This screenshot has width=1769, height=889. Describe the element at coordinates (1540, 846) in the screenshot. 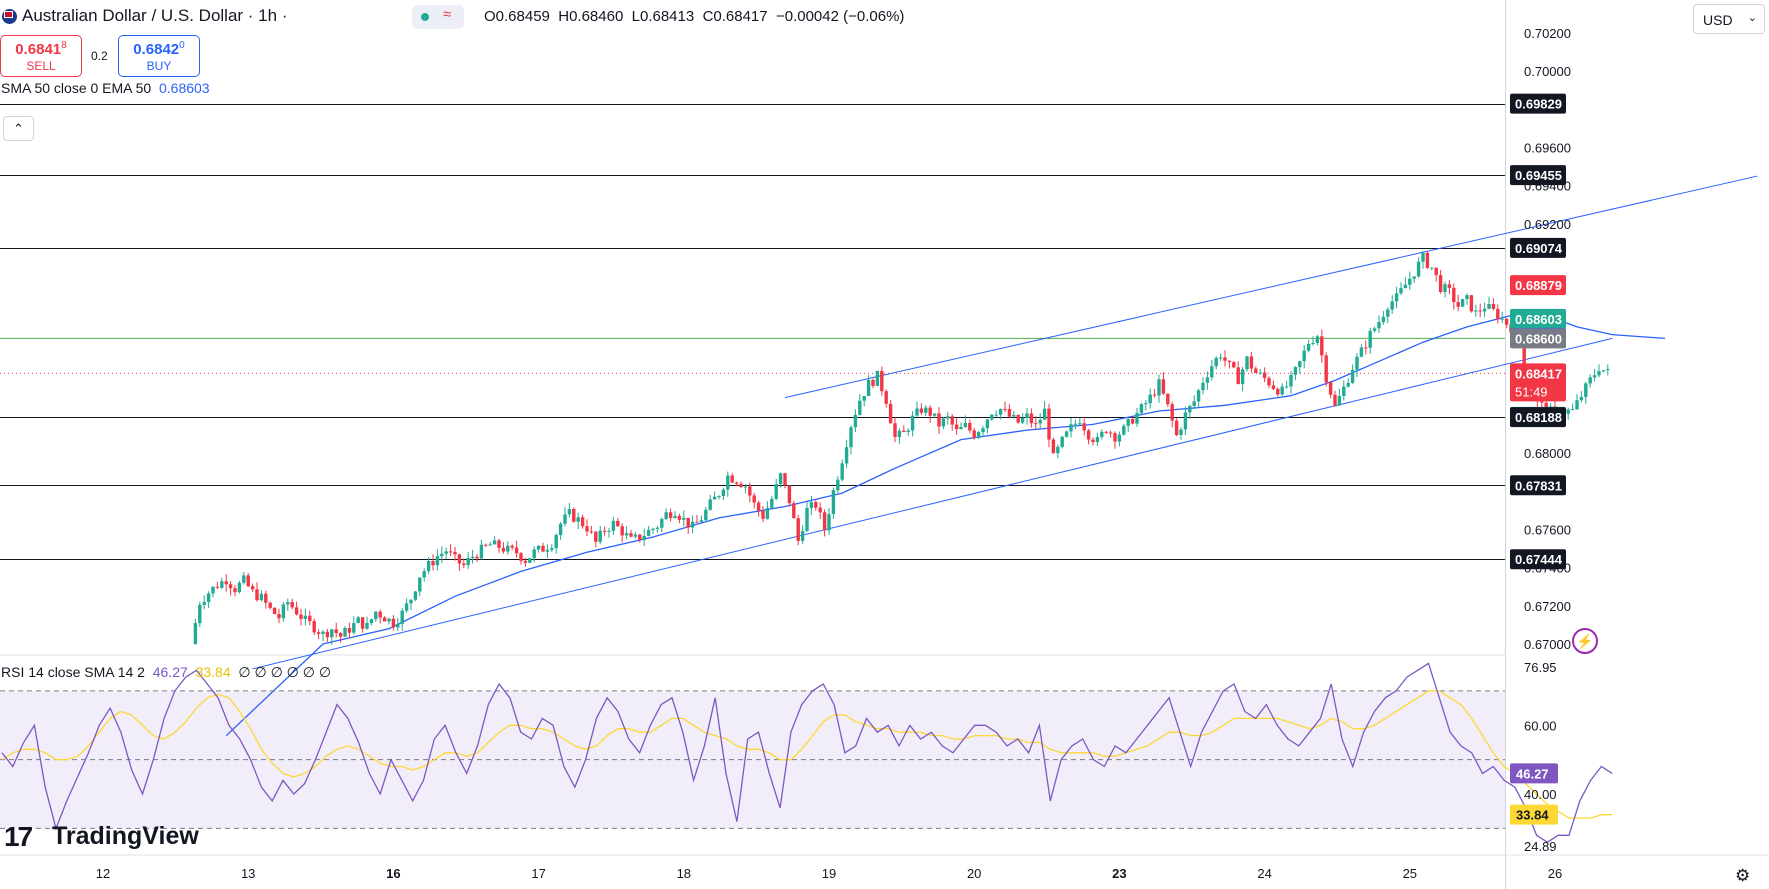

I see `rsi-tick-label: 24.89` at that location.